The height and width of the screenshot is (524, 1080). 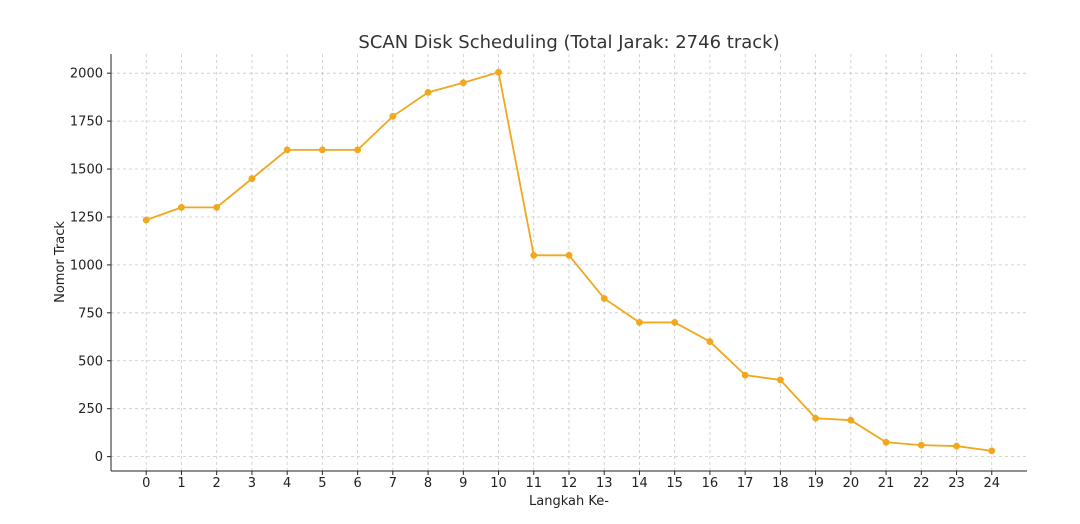 What do you see at coordinates (674, 483) in the screenshot?
I see `x-tick-label-15: 15` at bounding box center [674, 483].